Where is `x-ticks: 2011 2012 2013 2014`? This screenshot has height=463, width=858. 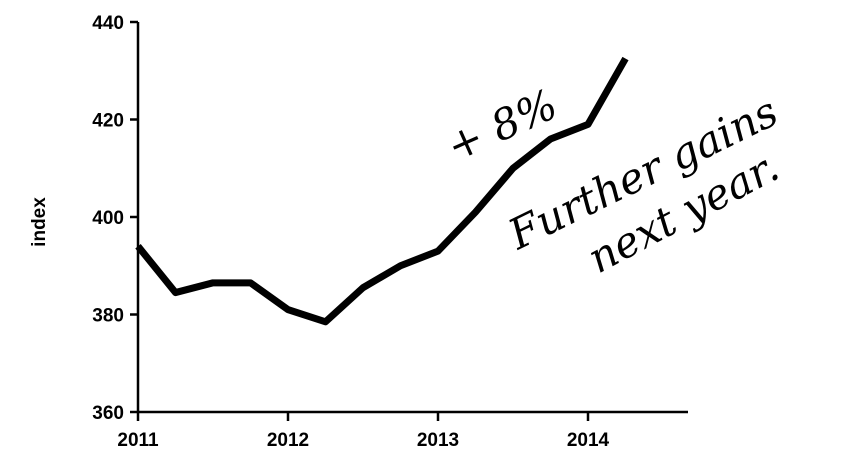
x-ticks: 2011 2012 2013 2014 is located at coordinates (363, 431).